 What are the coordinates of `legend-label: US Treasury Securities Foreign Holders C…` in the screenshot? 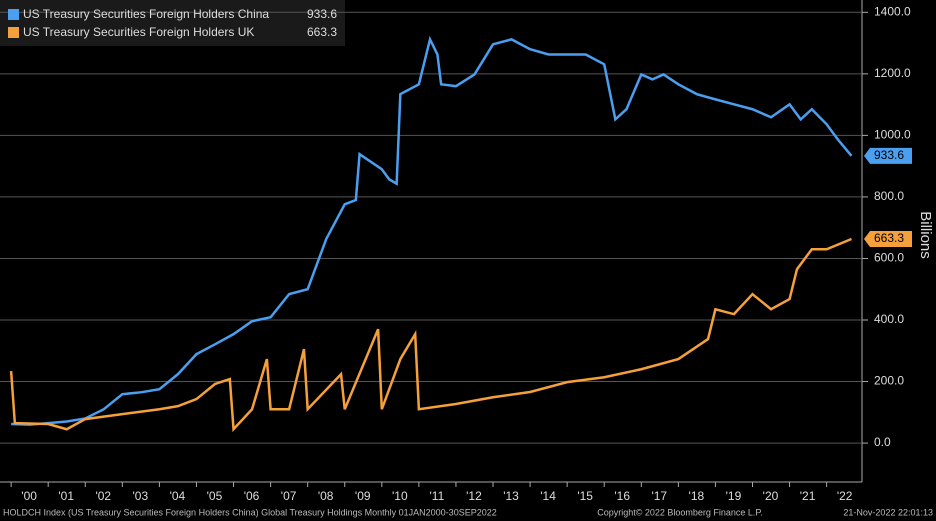 It's located at (146, 14).